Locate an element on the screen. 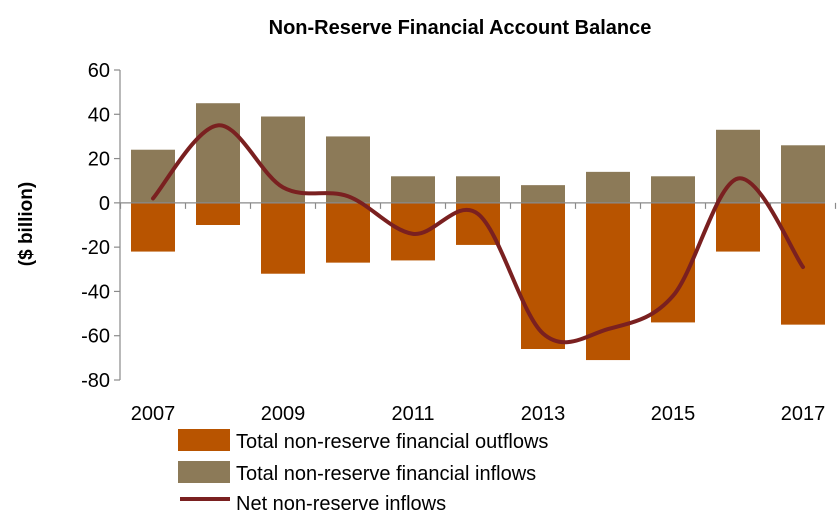 Image resolution: width=840 pixels, height=512 pixels. outflow-bar-2007 is located at coordinates (153, 227).